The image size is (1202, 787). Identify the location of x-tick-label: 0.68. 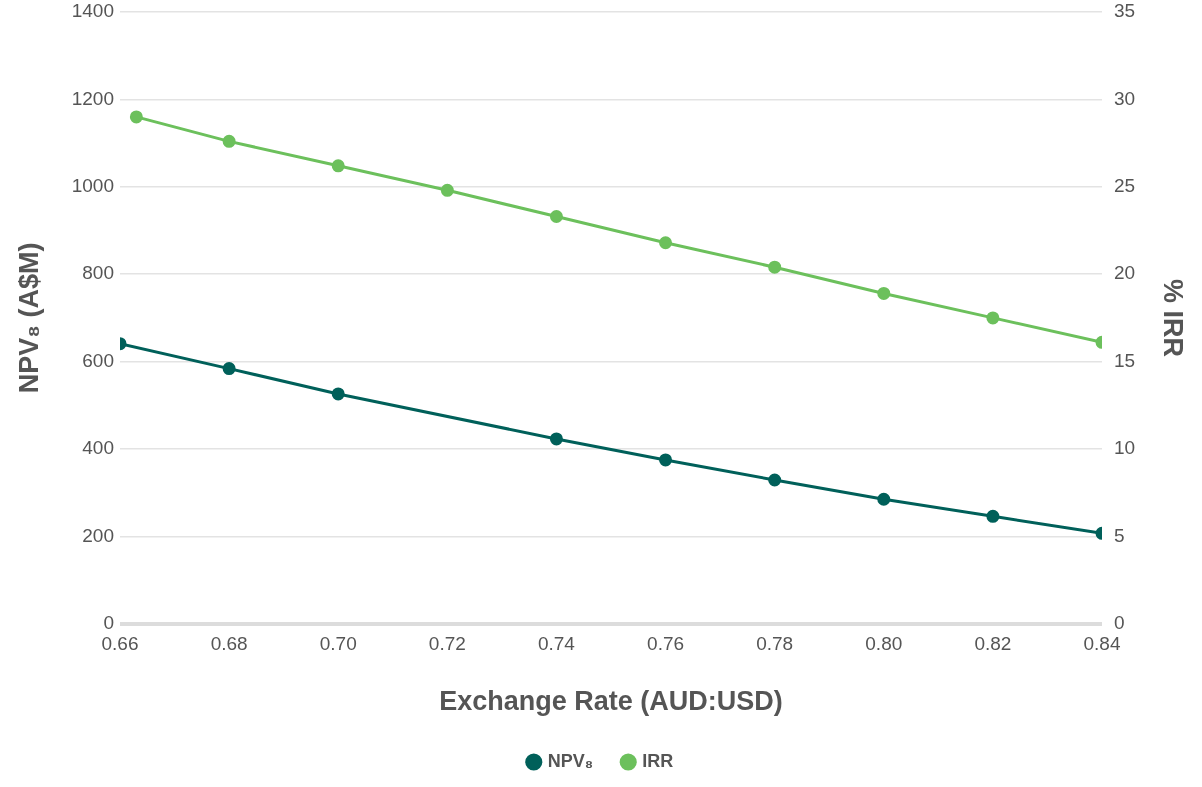
(229, 644).